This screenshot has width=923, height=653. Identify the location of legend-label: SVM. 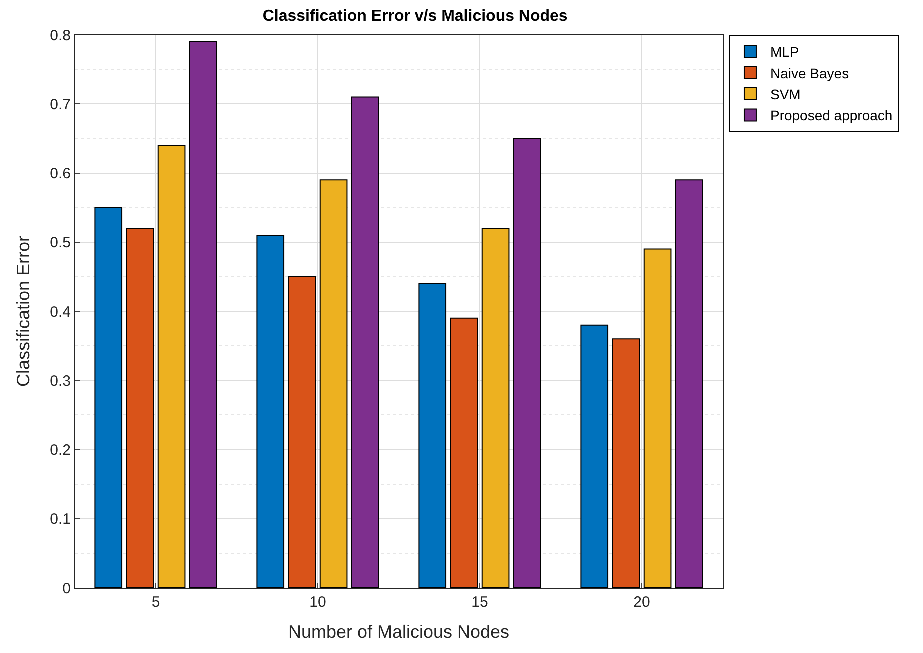
(785, 94).